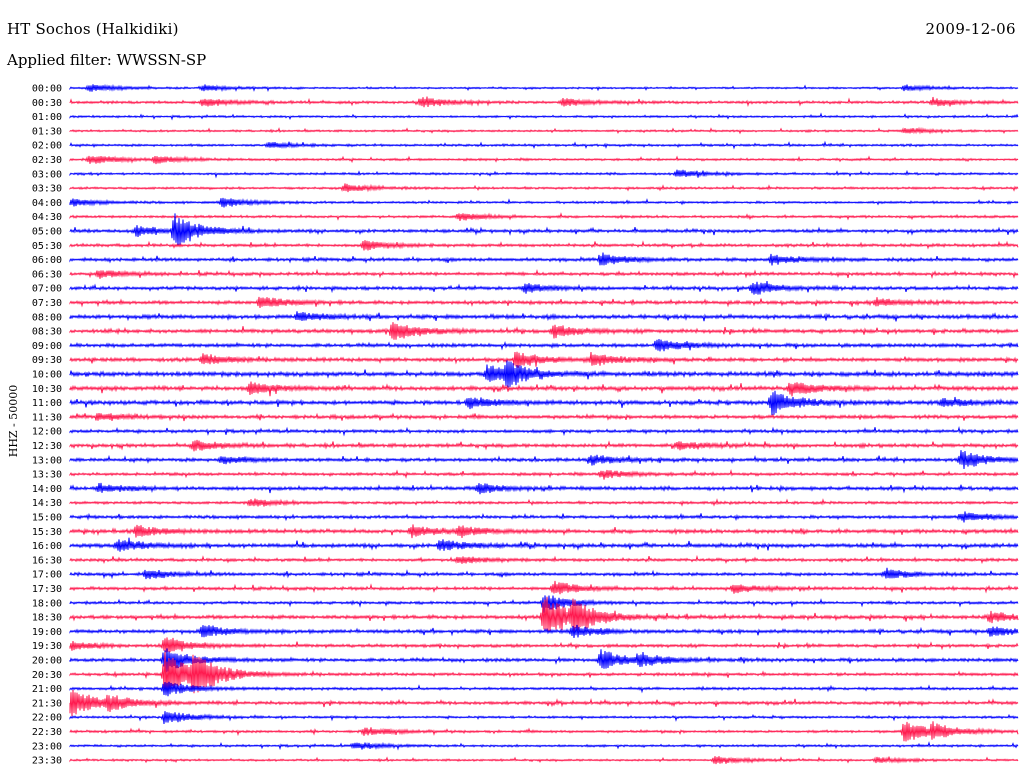 The width and height of the screenshot is (1024, 780). Describe the element at coordinates (47, 546) in the screenshot. I see `row-time-label: 16:00` at that location.